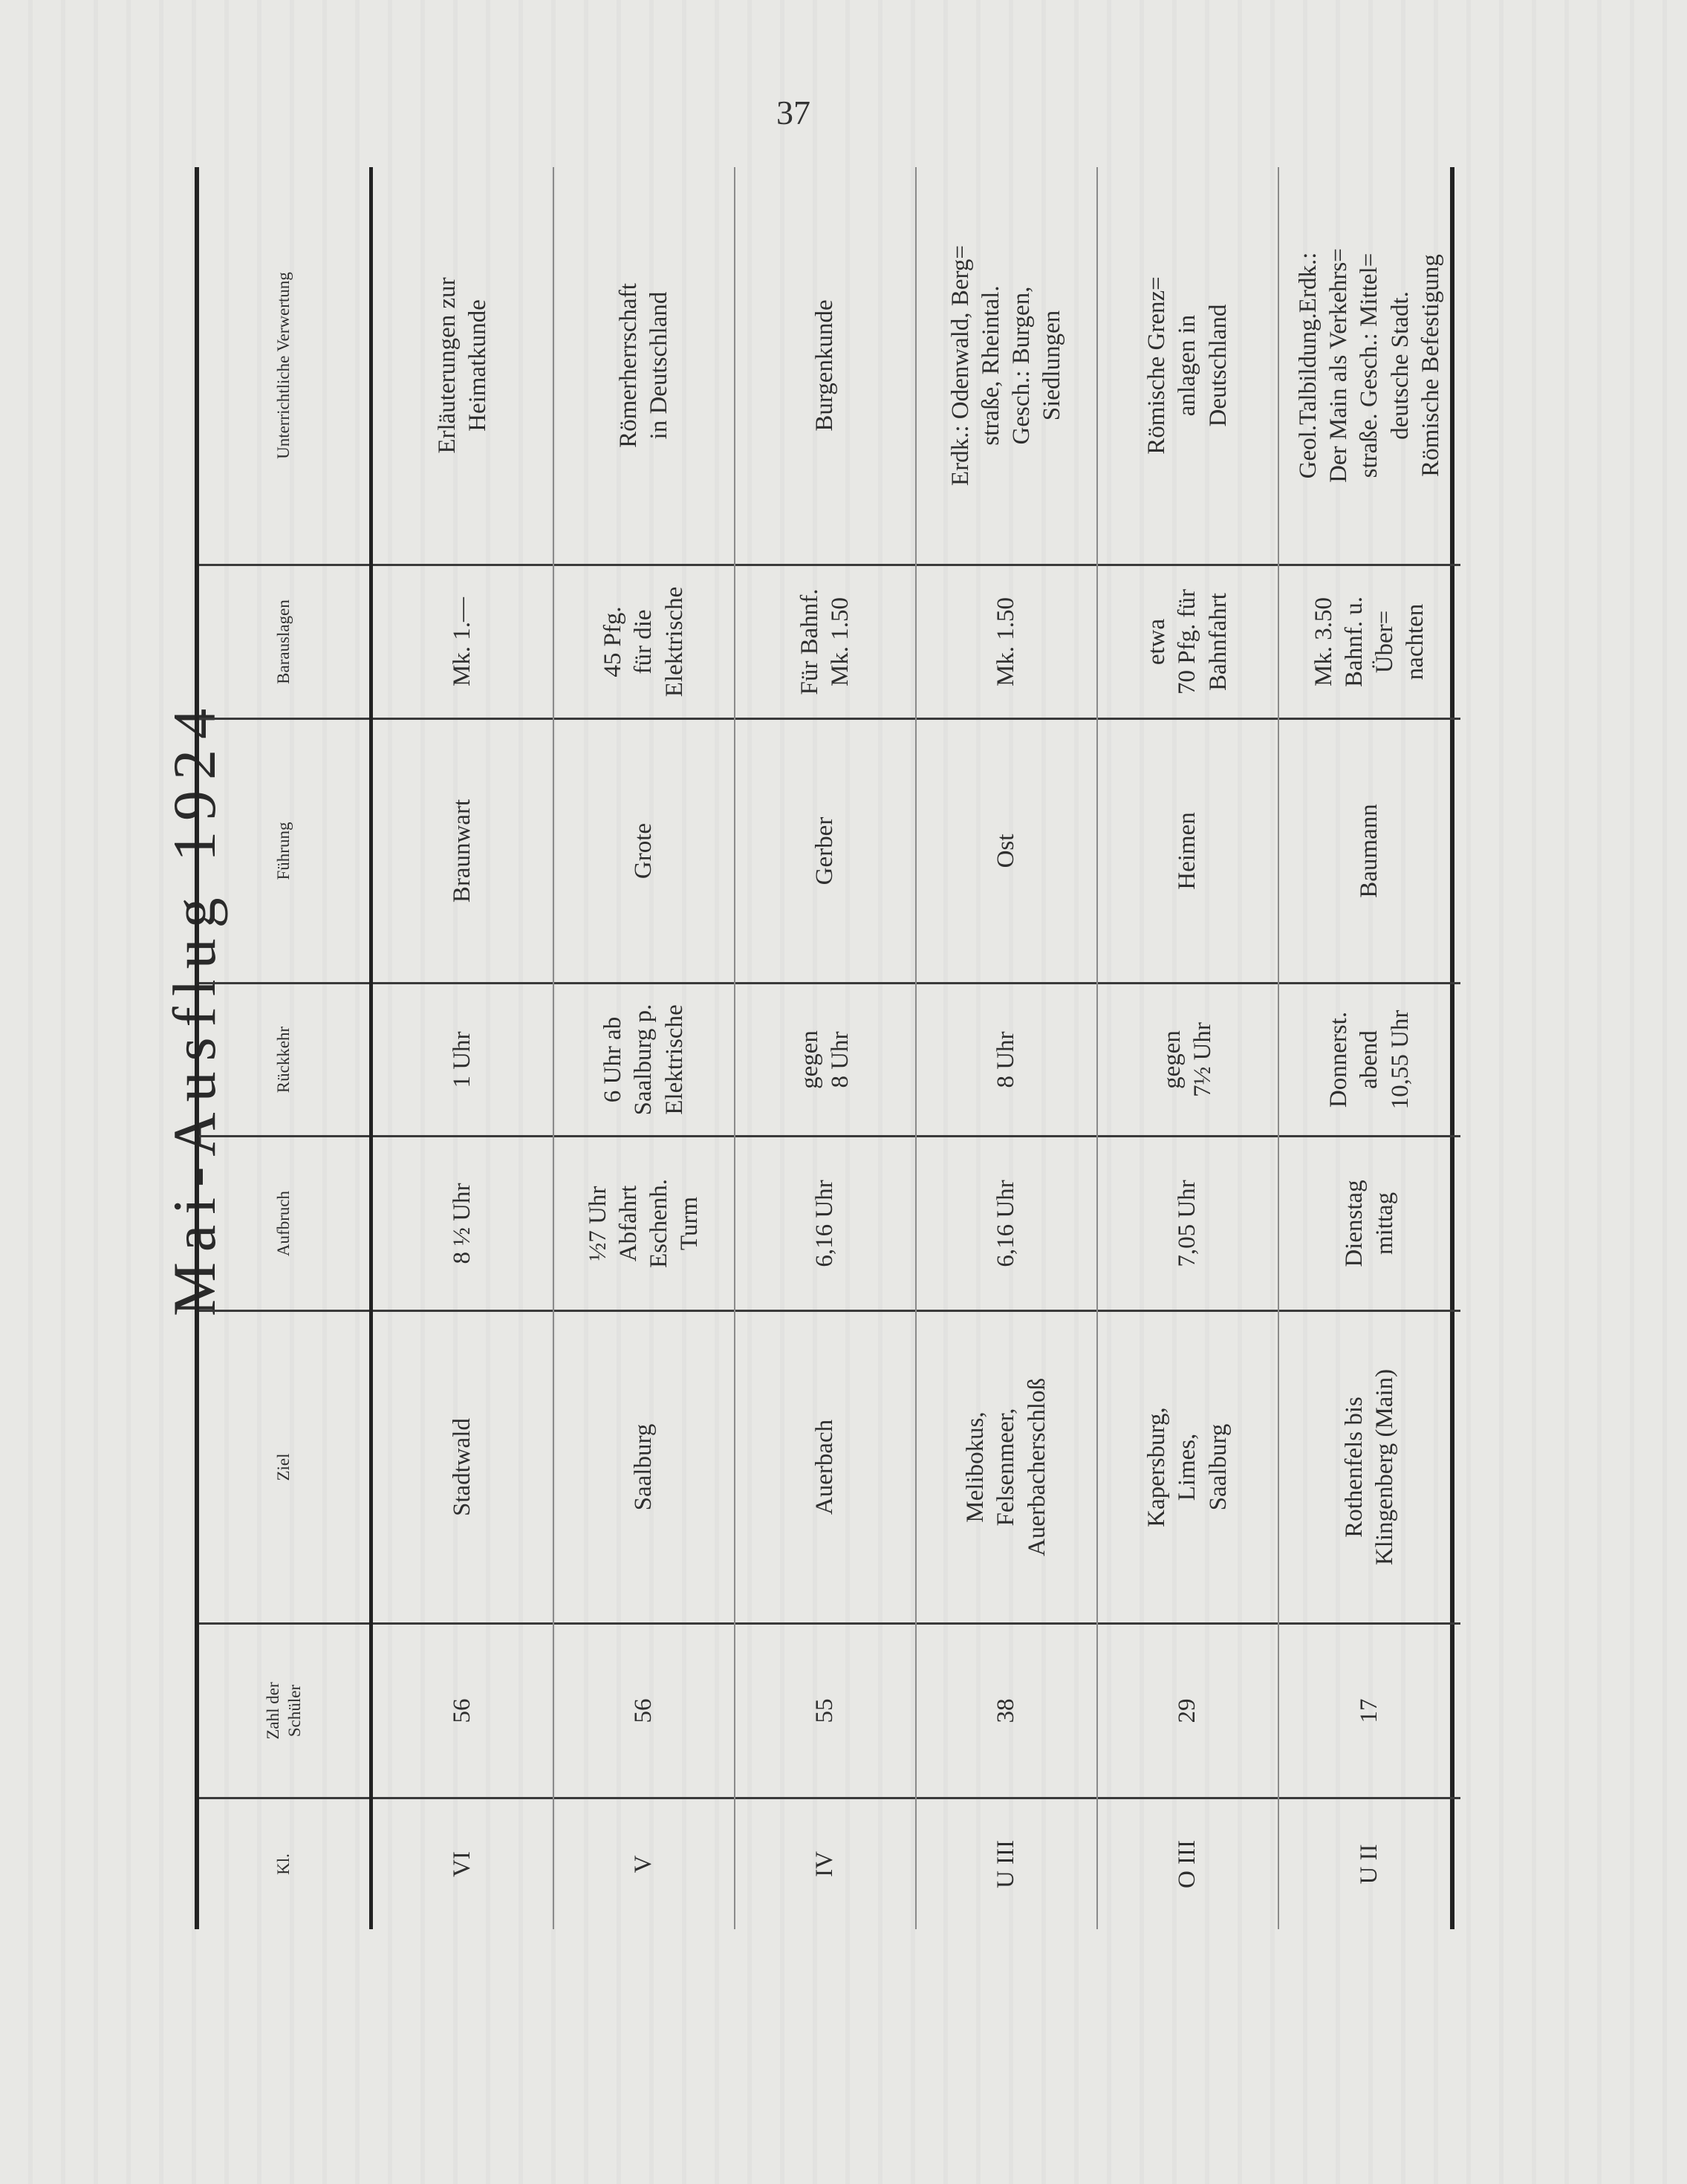  I want to click on cell-expenses: 45 Pfg. für die Elektrische, so click(644, 641).